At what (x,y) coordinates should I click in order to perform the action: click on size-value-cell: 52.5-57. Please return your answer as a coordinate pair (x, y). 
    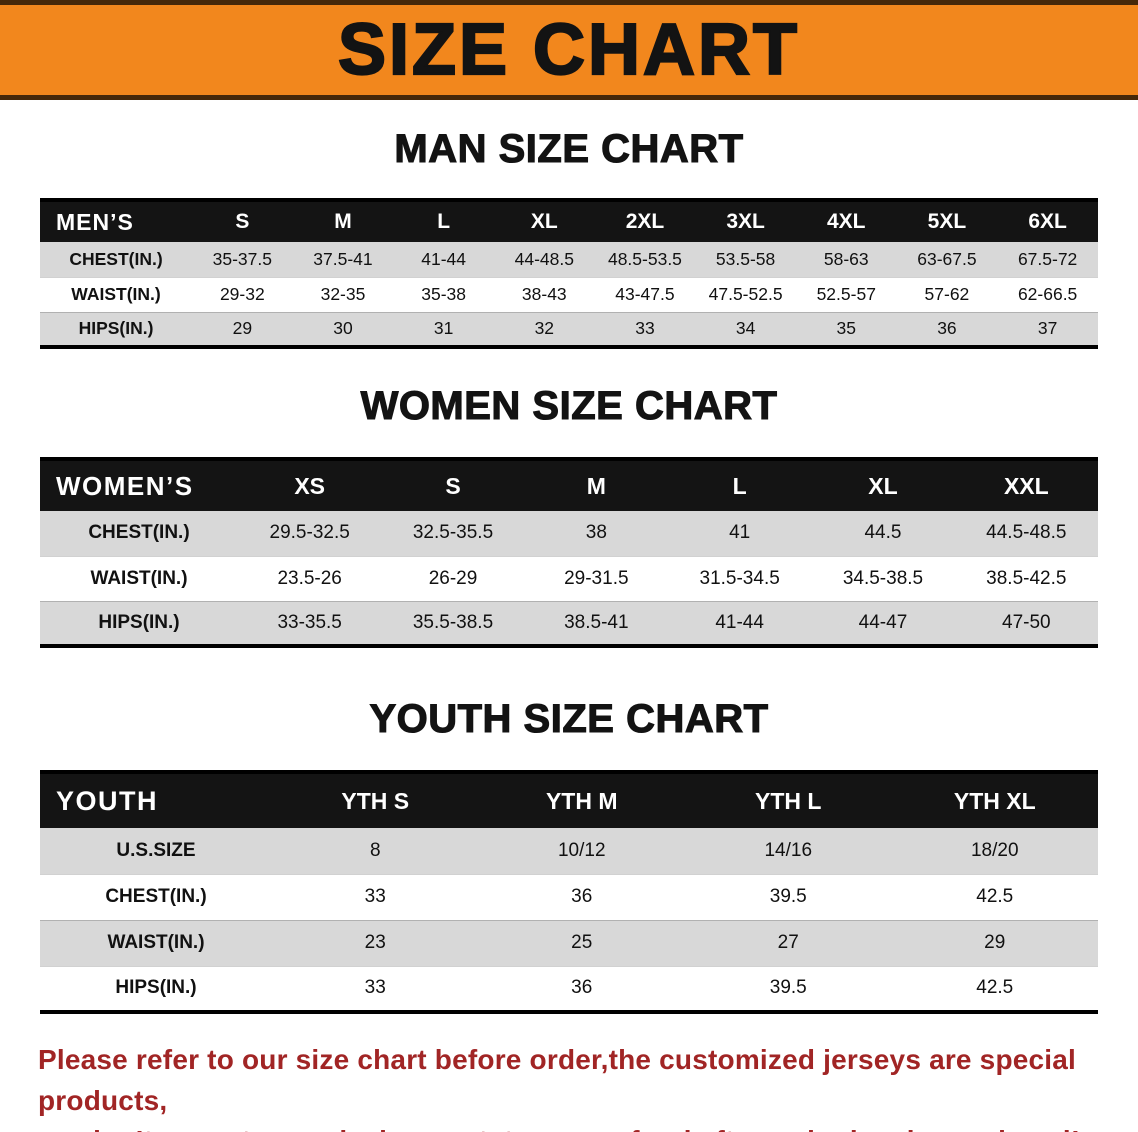
    Looking at the image, I should click on (846, 294).